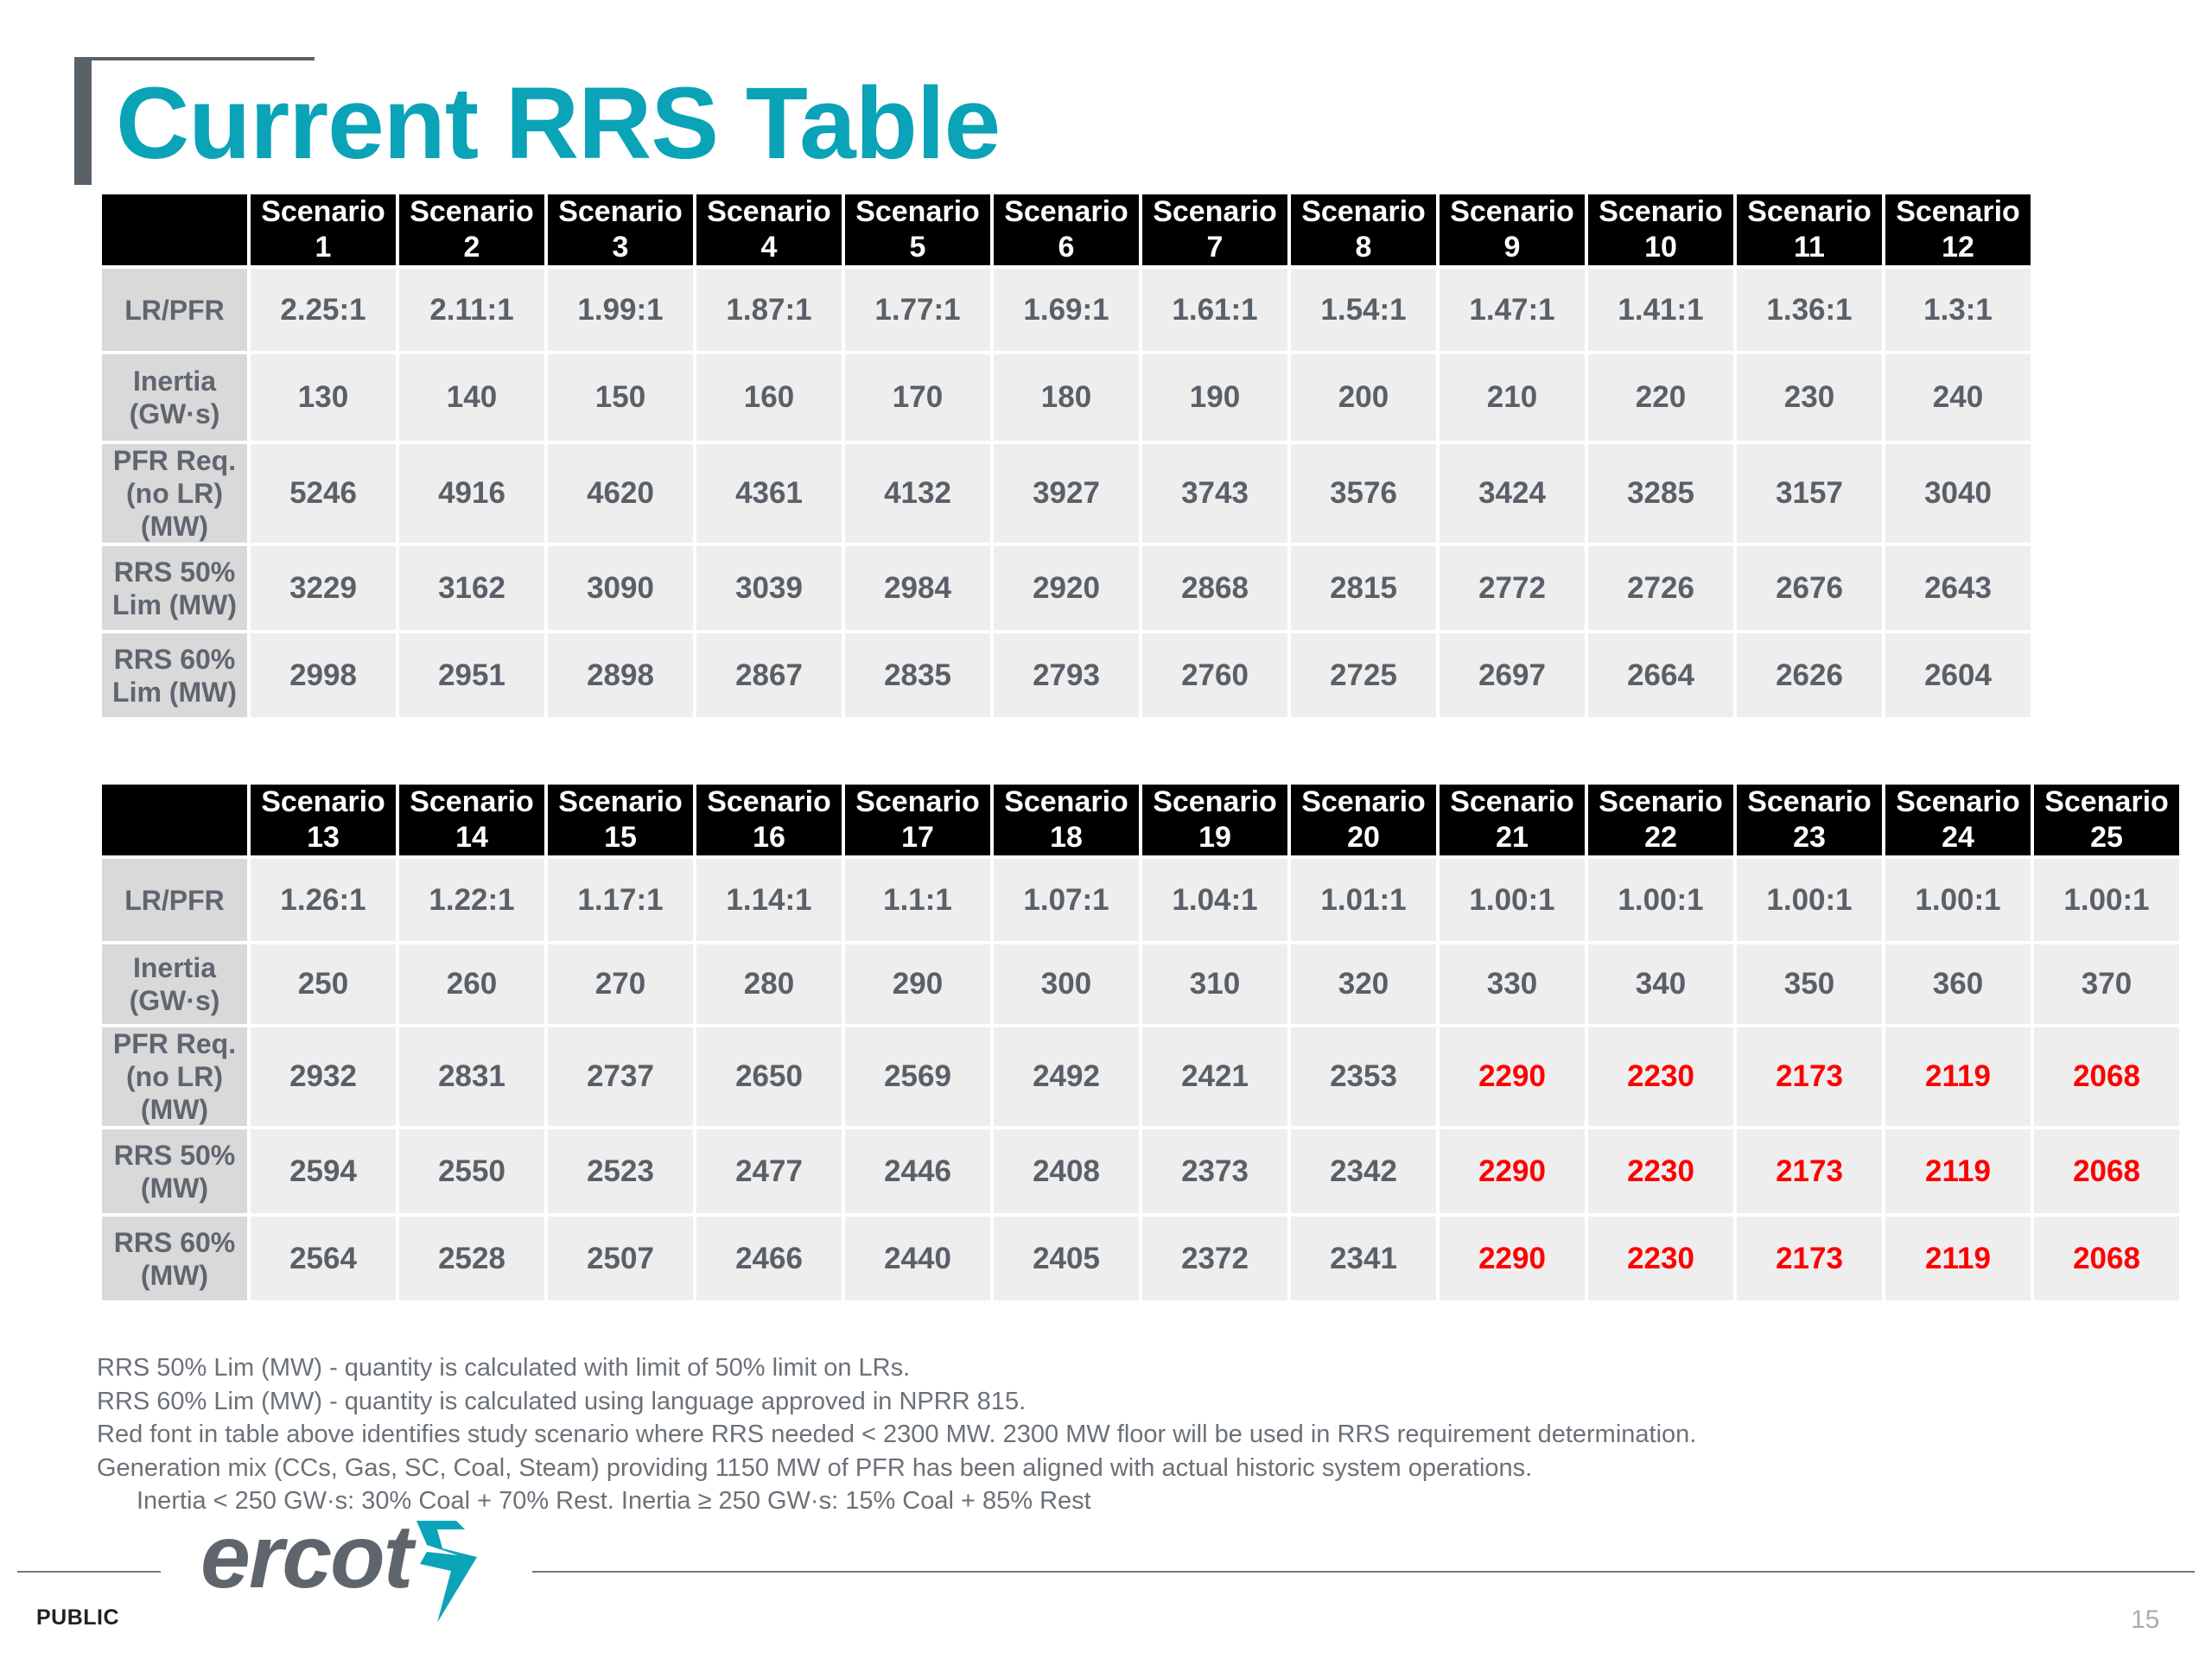  I want to click on table-cell: 2405, so click(1066, 1258).